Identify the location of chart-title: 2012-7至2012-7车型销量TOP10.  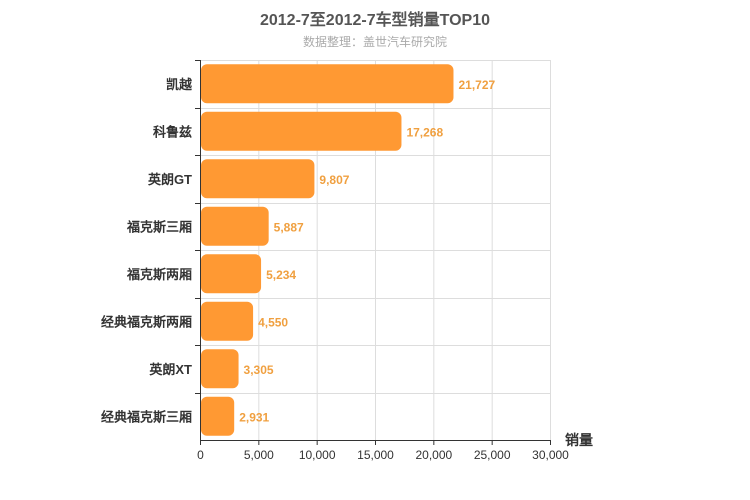
(375, 20).